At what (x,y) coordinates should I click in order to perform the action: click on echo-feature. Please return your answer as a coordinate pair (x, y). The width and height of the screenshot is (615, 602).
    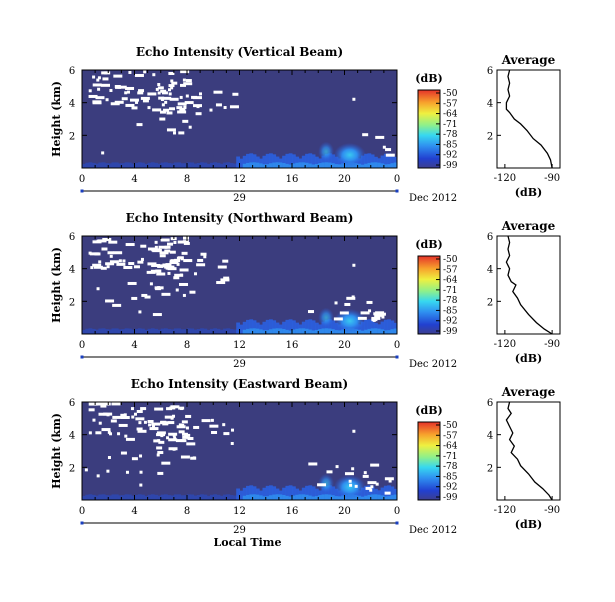
    Looking at the image, I should click on (349, 320).